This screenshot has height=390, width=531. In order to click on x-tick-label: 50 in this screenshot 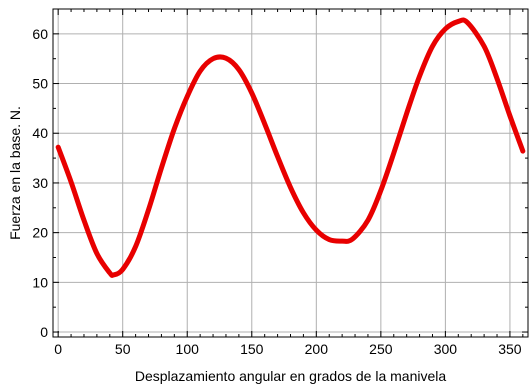, I will do `click(123, 349)`.